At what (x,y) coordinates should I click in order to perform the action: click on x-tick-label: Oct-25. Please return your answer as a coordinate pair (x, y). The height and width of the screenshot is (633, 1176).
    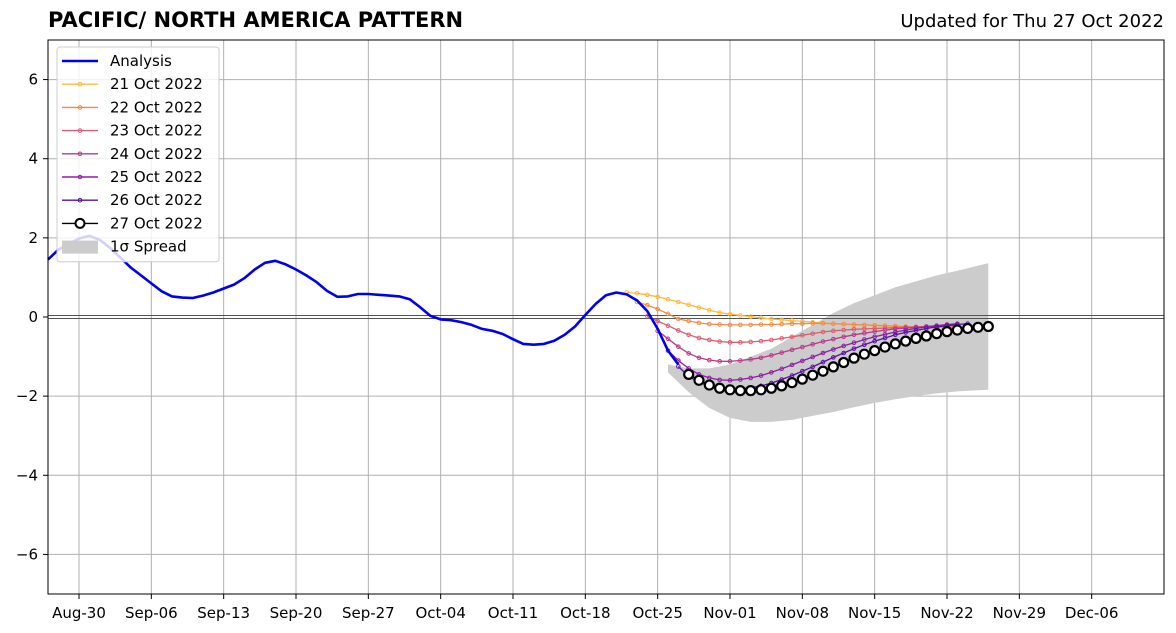
    Looking at the image, I should click on (657, 613).